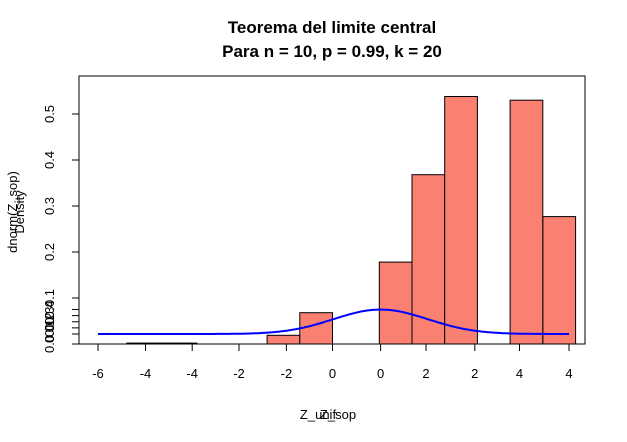  Describe the element at coordinates (98, 373) in the screenshot. I see `x-axis-tick-label-0: -6` at that location.